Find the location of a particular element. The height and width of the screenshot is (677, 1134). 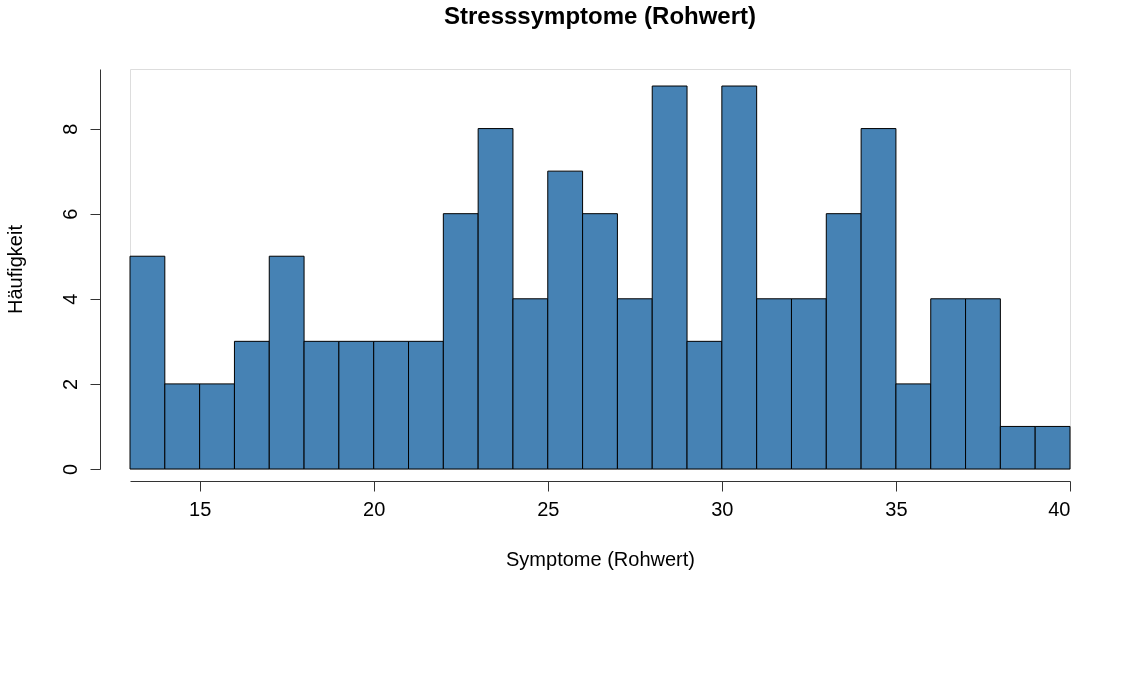

x-axis-title: Symptome (Rohwert) is located at coordinates (600, 558).